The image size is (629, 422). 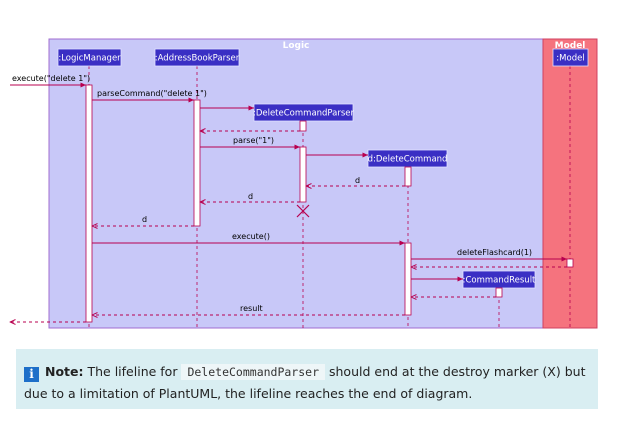 I want to click on note-code: DeleteCommandParser, so click(x=253, y=372).